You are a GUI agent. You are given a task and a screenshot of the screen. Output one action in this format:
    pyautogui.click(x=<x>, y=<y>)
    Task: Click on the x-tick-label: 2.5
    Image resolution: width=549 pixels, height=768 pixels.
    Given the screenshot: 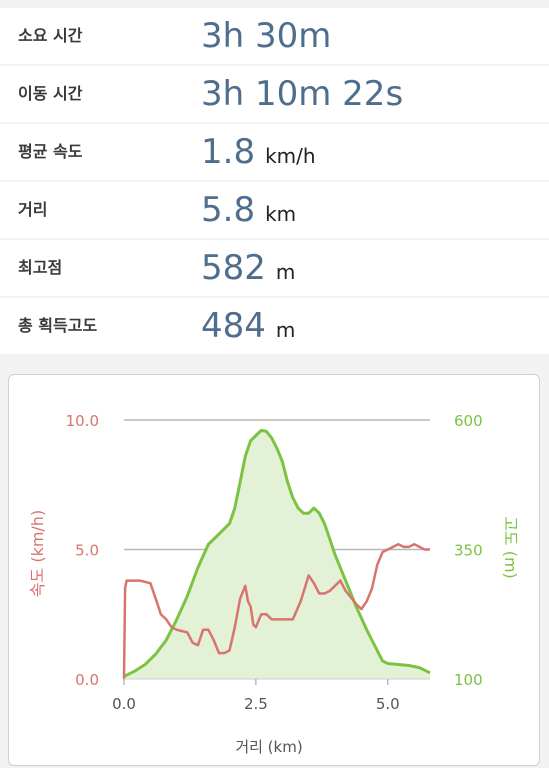 What is the action you would take?
    pyautogui.click(x=256, y=704)
    